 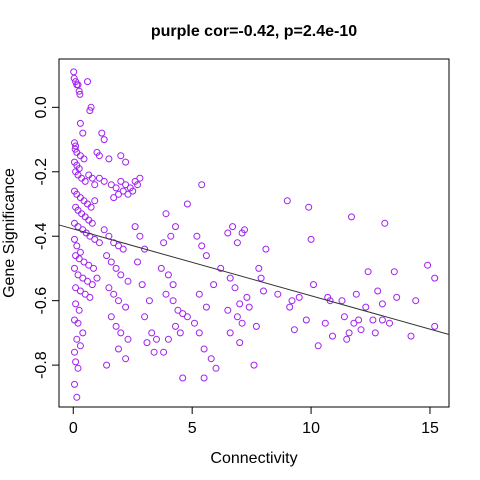 What do you see at coordinates (9, 233) in the screenshot?
I see `y-axis-label: Gene Significance` at bounding box center [9, 233].